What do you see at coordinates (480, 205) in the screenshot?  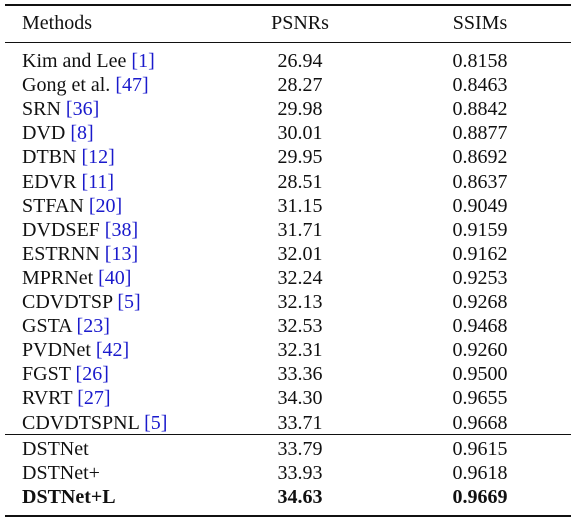 I see `ssim-cell: 0.9049` at bounding box center [480, 205].